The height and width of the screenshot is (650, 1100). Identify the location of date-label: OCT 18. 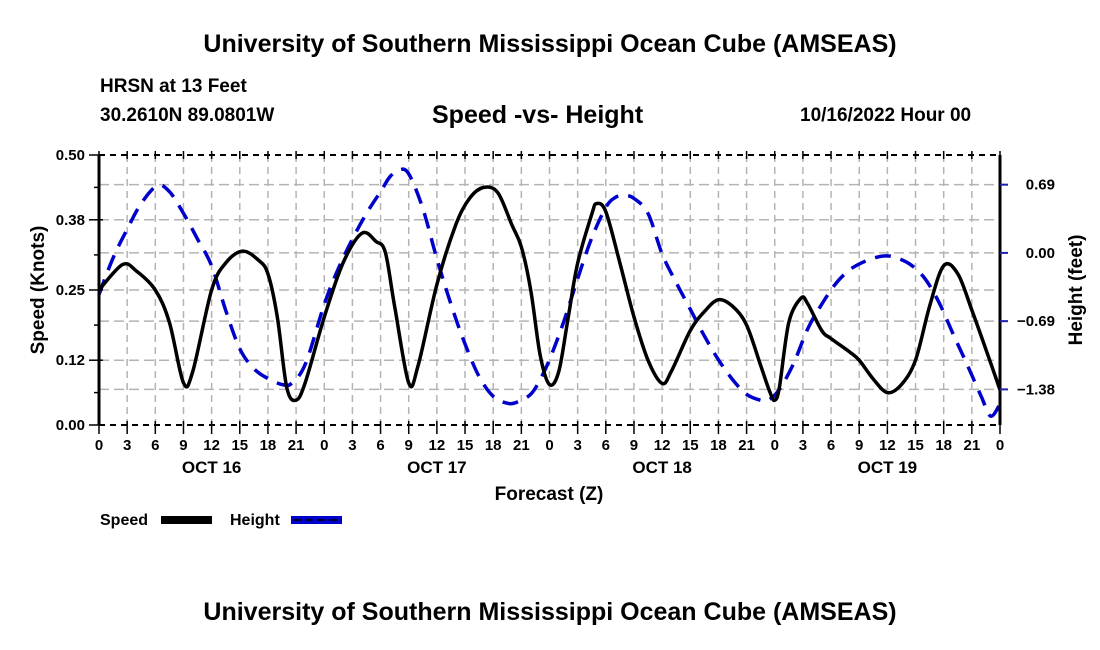
(662, 467).